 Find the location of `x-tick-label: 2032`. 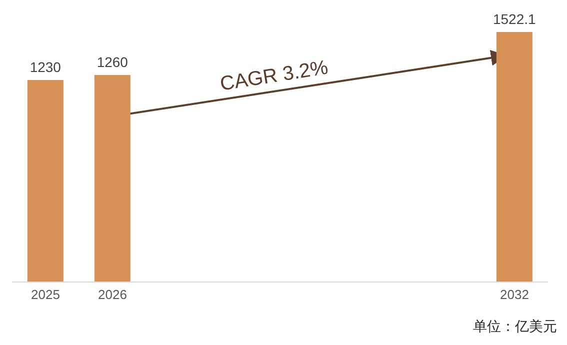

x-tick-label: 2032 is located at coordinates (514, 294).